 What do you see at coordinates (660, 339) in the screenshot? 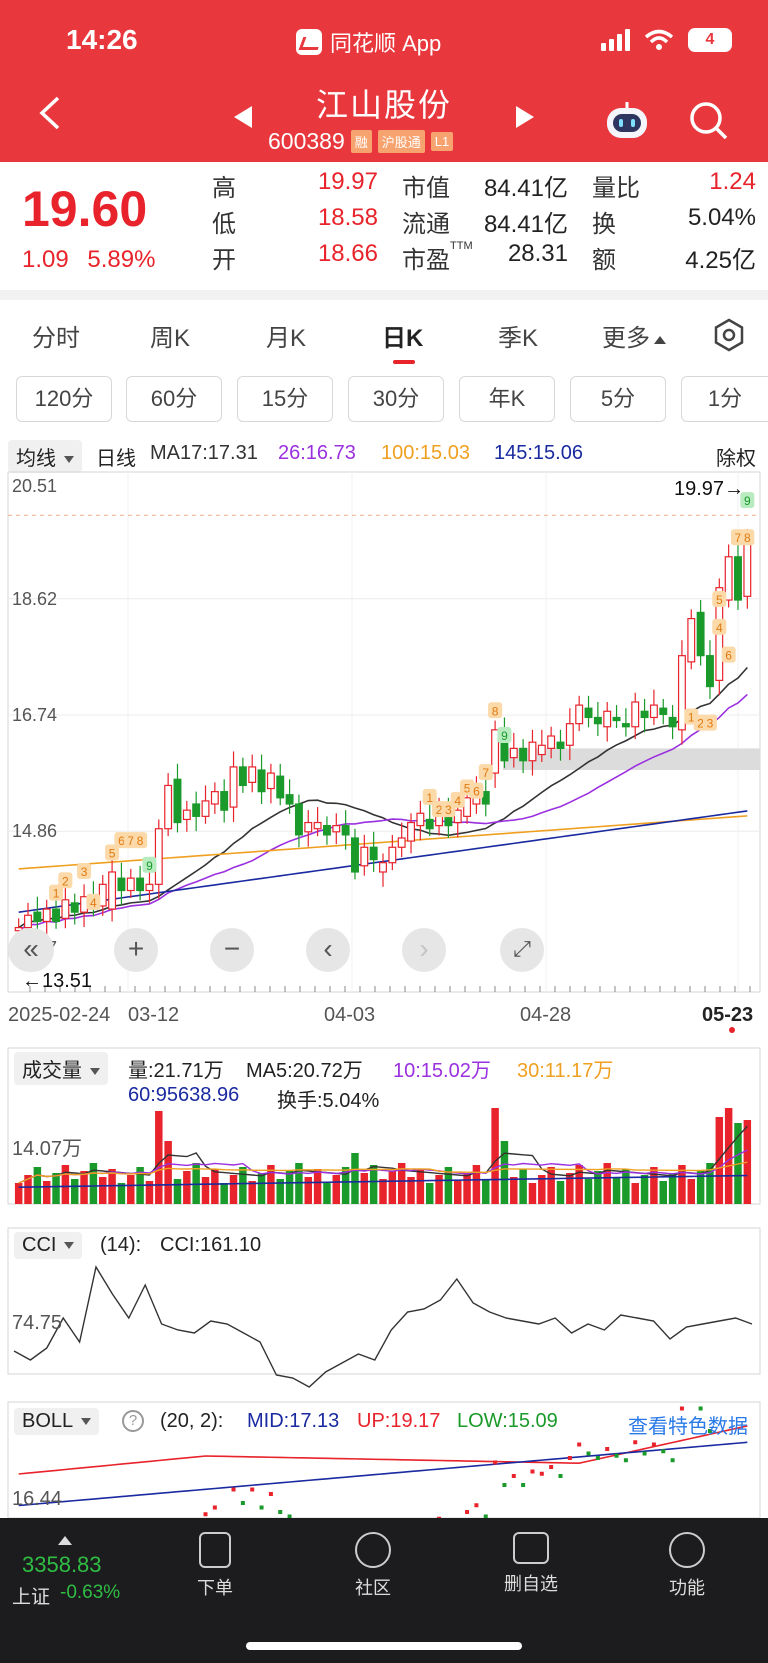
I see `caret-up-icon` at bounding box center [660, 339].